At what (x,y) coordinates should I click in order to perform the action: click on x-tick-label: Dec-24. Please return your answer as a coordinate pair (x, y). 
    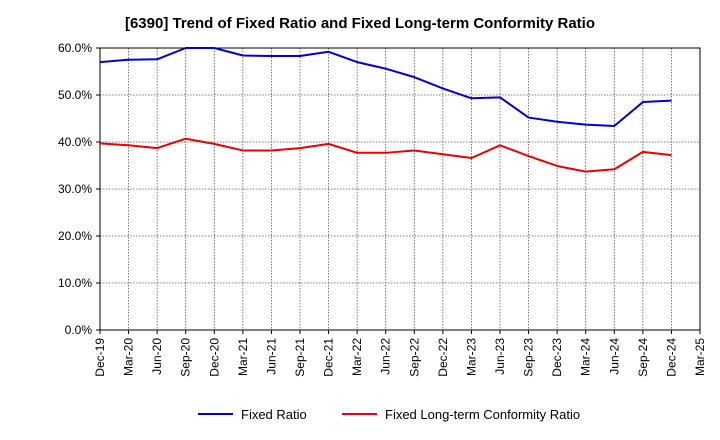
    Looking at the image, I should click on (671, 357).